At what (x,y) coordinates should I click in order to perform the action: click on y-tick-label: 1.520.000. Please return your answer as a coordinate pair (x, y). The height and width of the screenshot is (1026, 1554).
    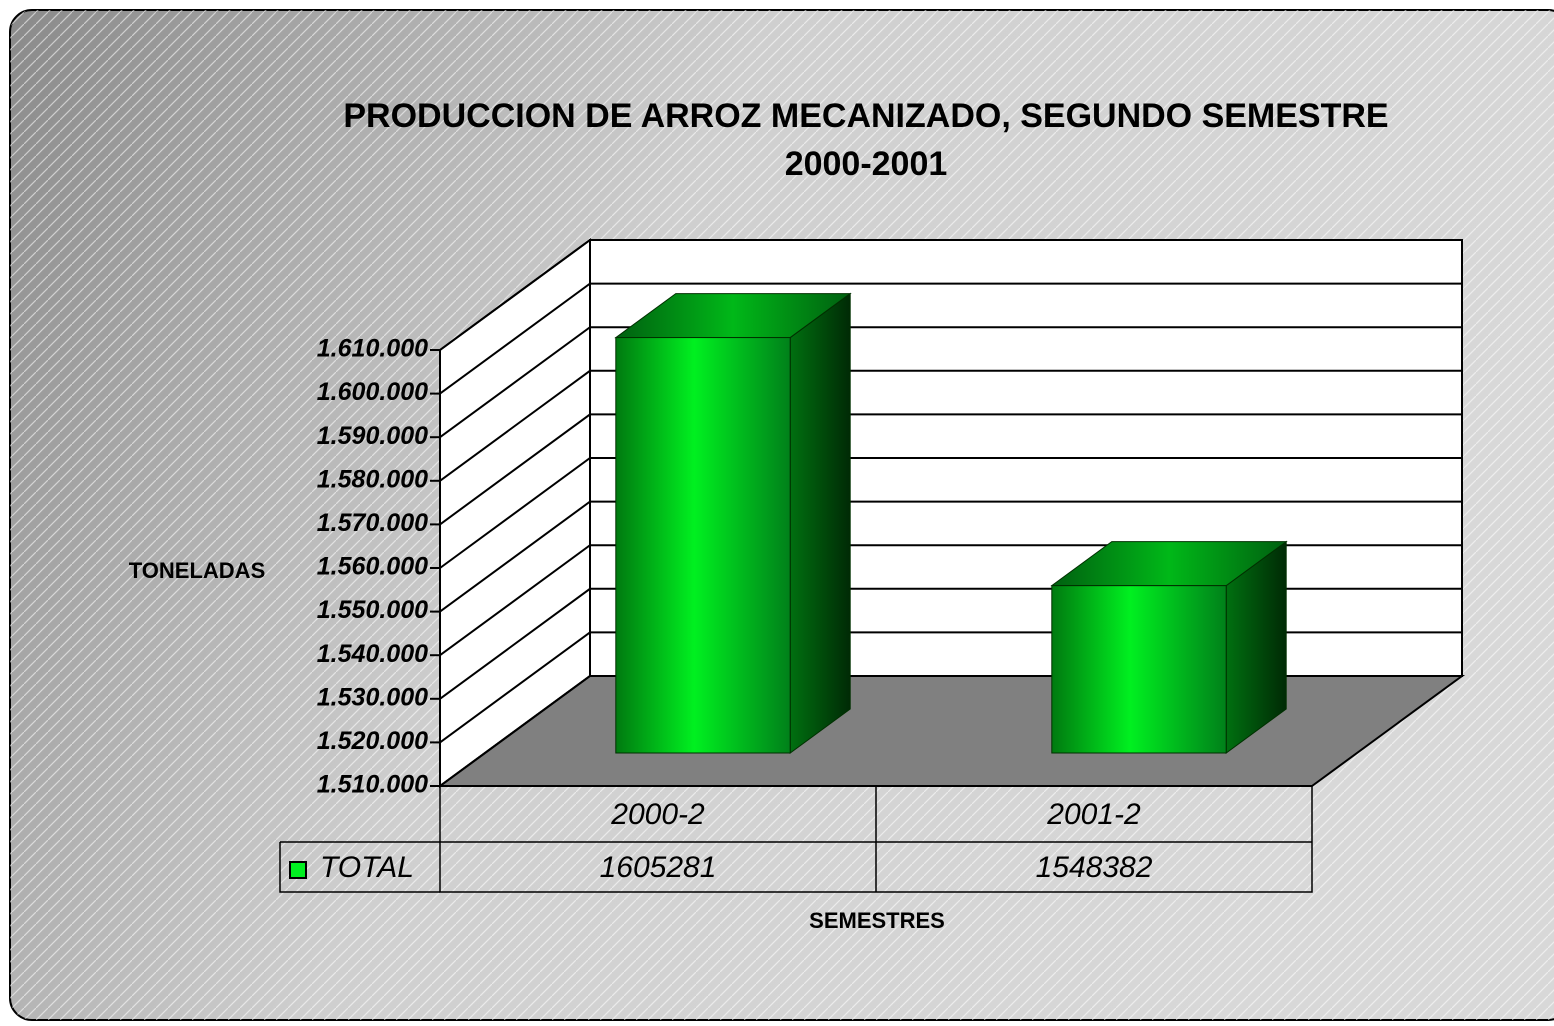
    Looking at the image, I should click on (372, 741).